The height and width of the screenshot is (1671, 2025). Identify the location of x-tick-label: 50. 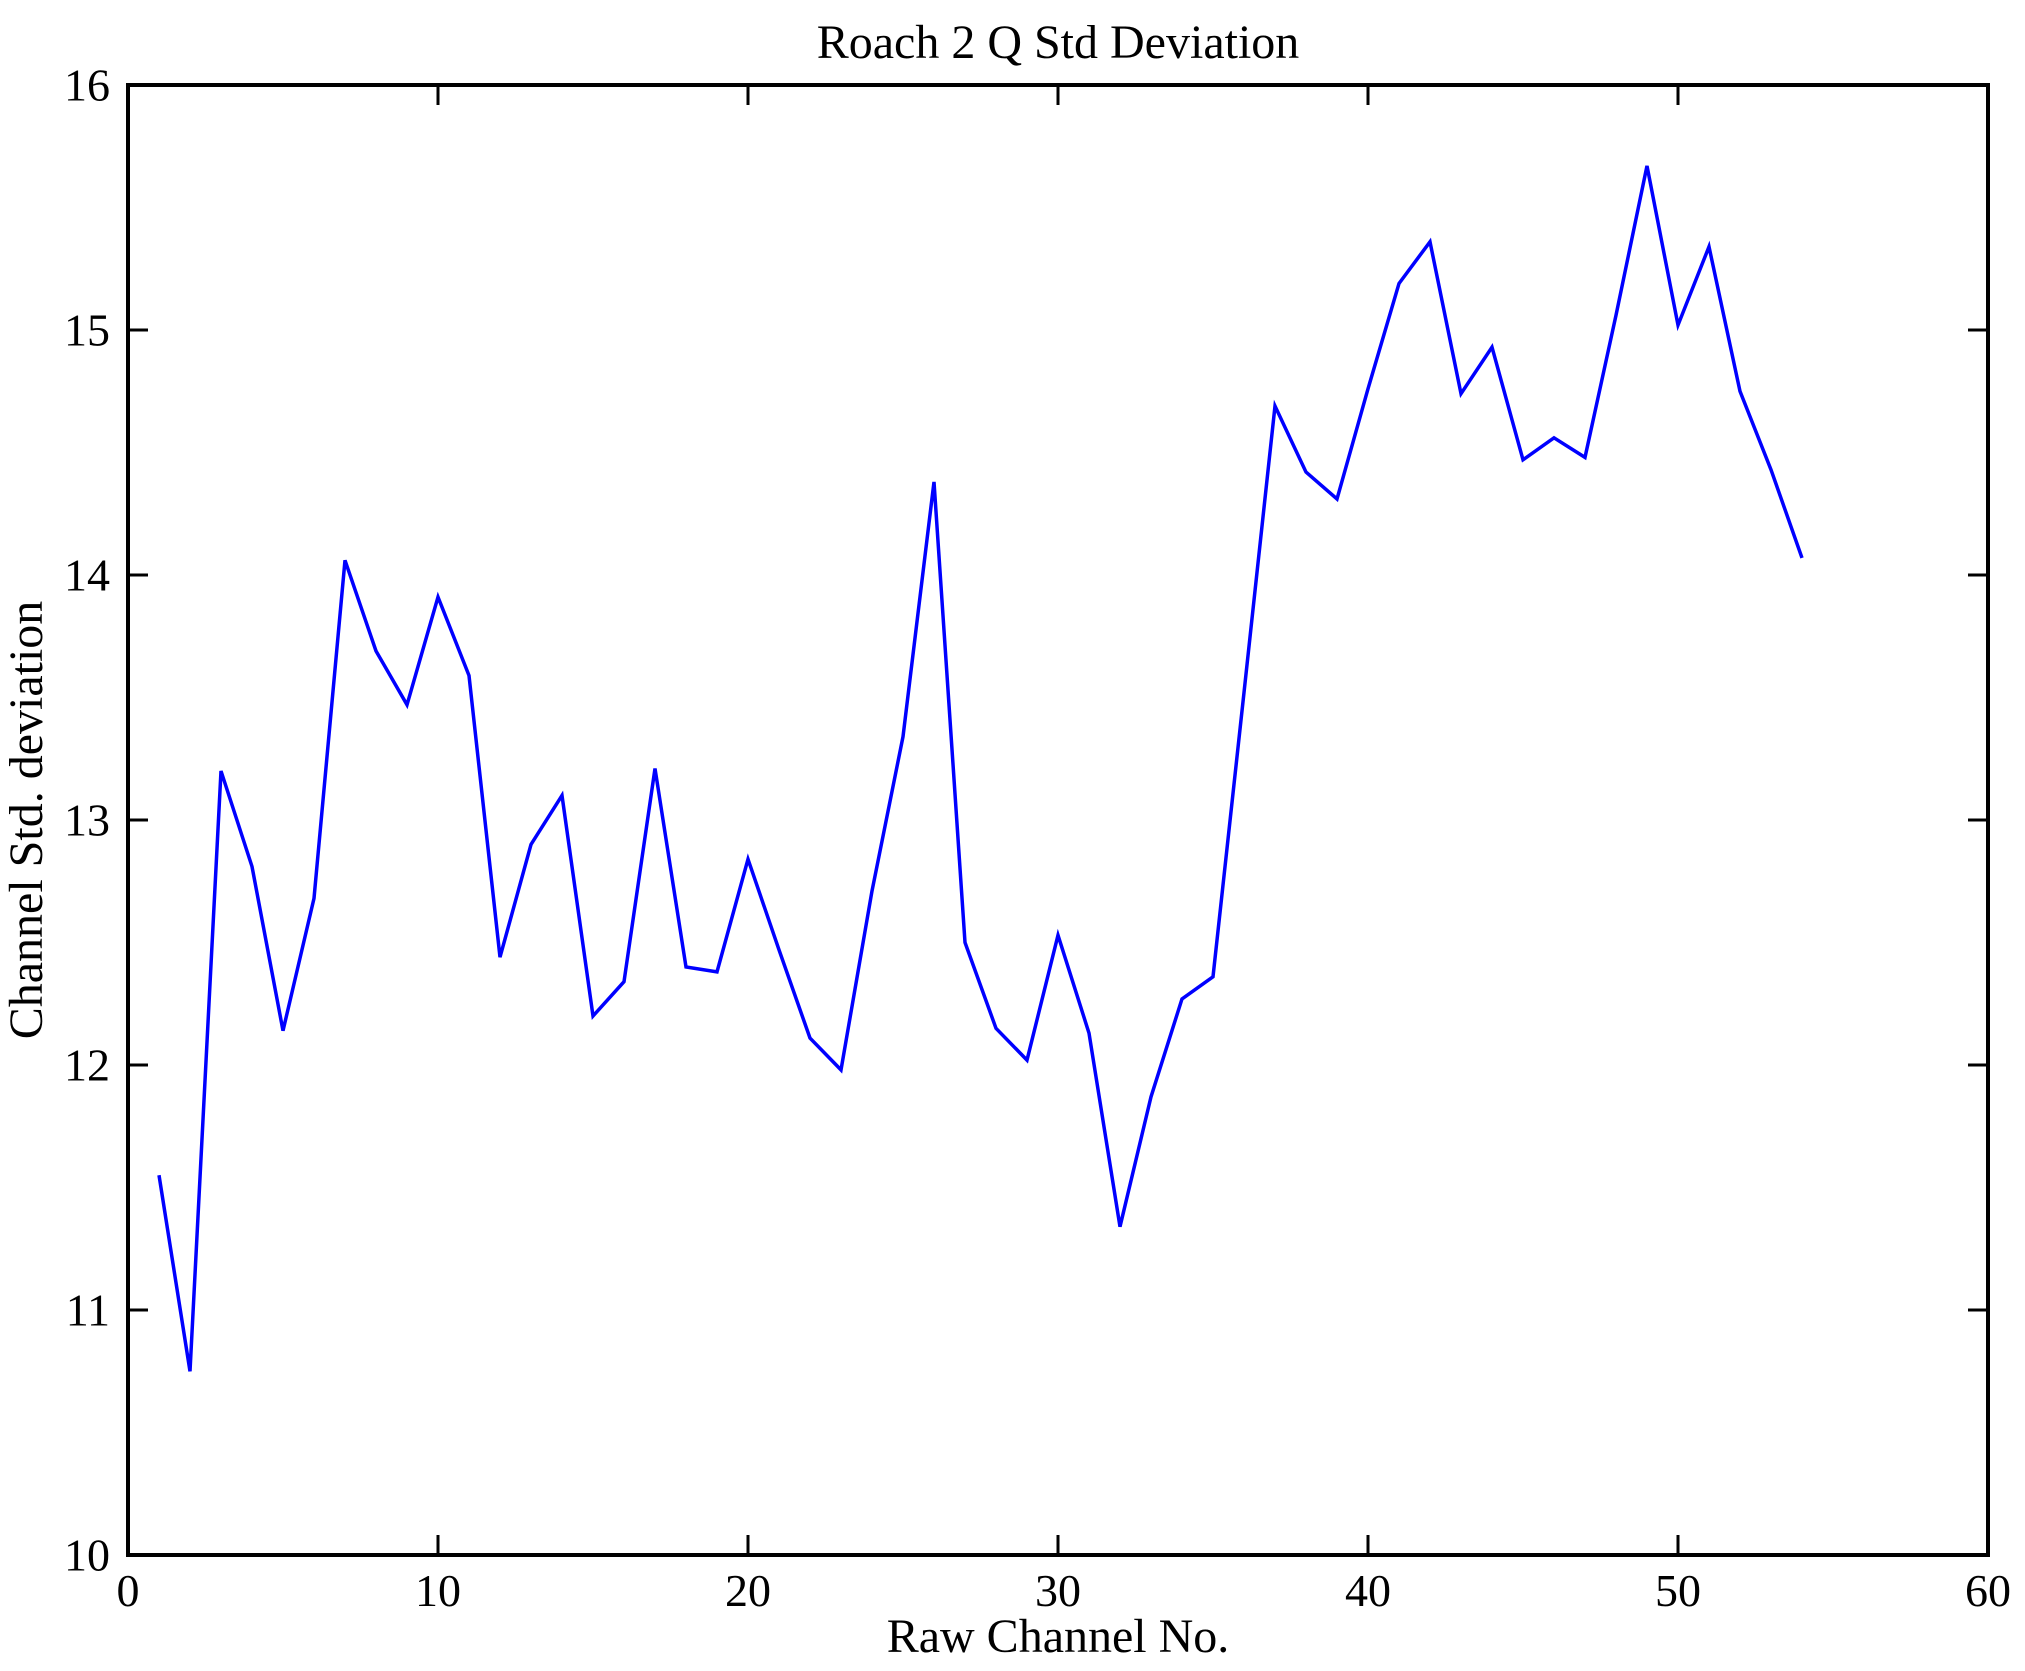
(1678, 1590).